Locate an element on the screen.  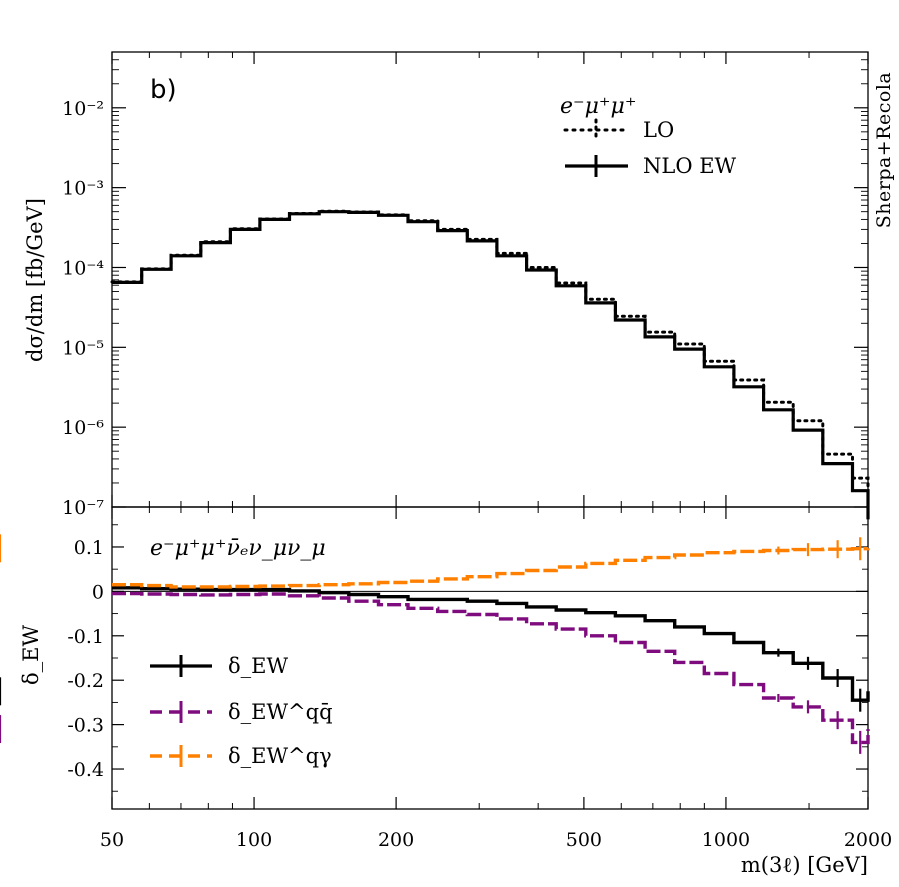
bottom-y-tick-label: -0.2 is located at coordinates (85, 681).